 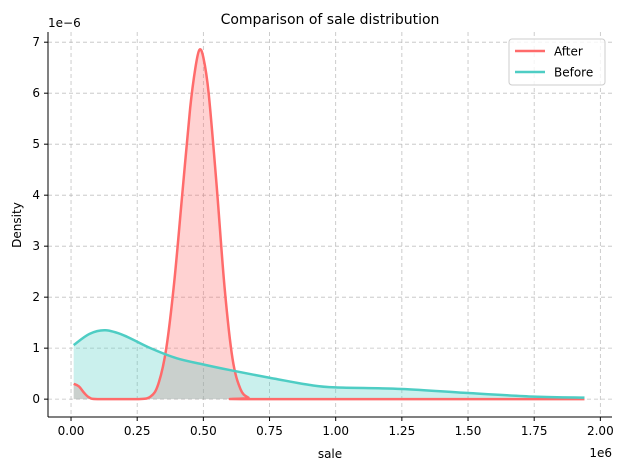 What do you see at coordinates (573, 73) in the screenshot?
I see `legend-label-before: Before` at bounding box center [573, 73].